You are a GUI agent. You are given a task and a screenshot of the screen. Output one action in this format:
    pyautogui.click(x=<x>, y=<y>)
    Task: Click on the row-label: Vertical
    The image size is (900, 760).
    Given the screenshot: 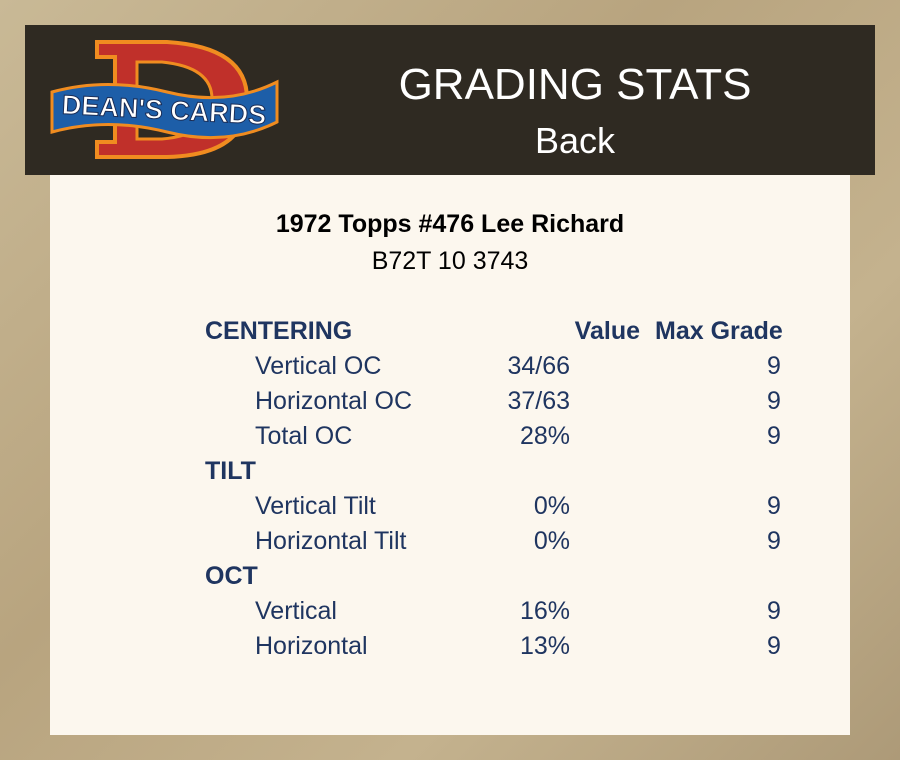 What is the action you would take?
    pyautogui.click(x=296, y=611)
    